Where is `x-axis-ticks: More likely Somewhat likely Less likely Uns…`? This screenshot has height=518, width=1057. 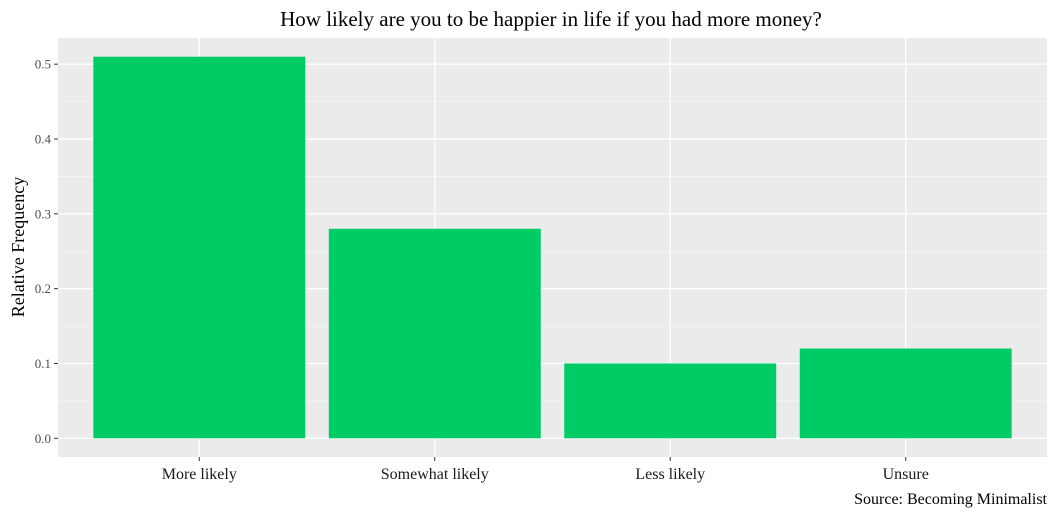 x-axis-ticks: More likely Somewhat likely Less likely Uns… is located at coordinates (545, 470).